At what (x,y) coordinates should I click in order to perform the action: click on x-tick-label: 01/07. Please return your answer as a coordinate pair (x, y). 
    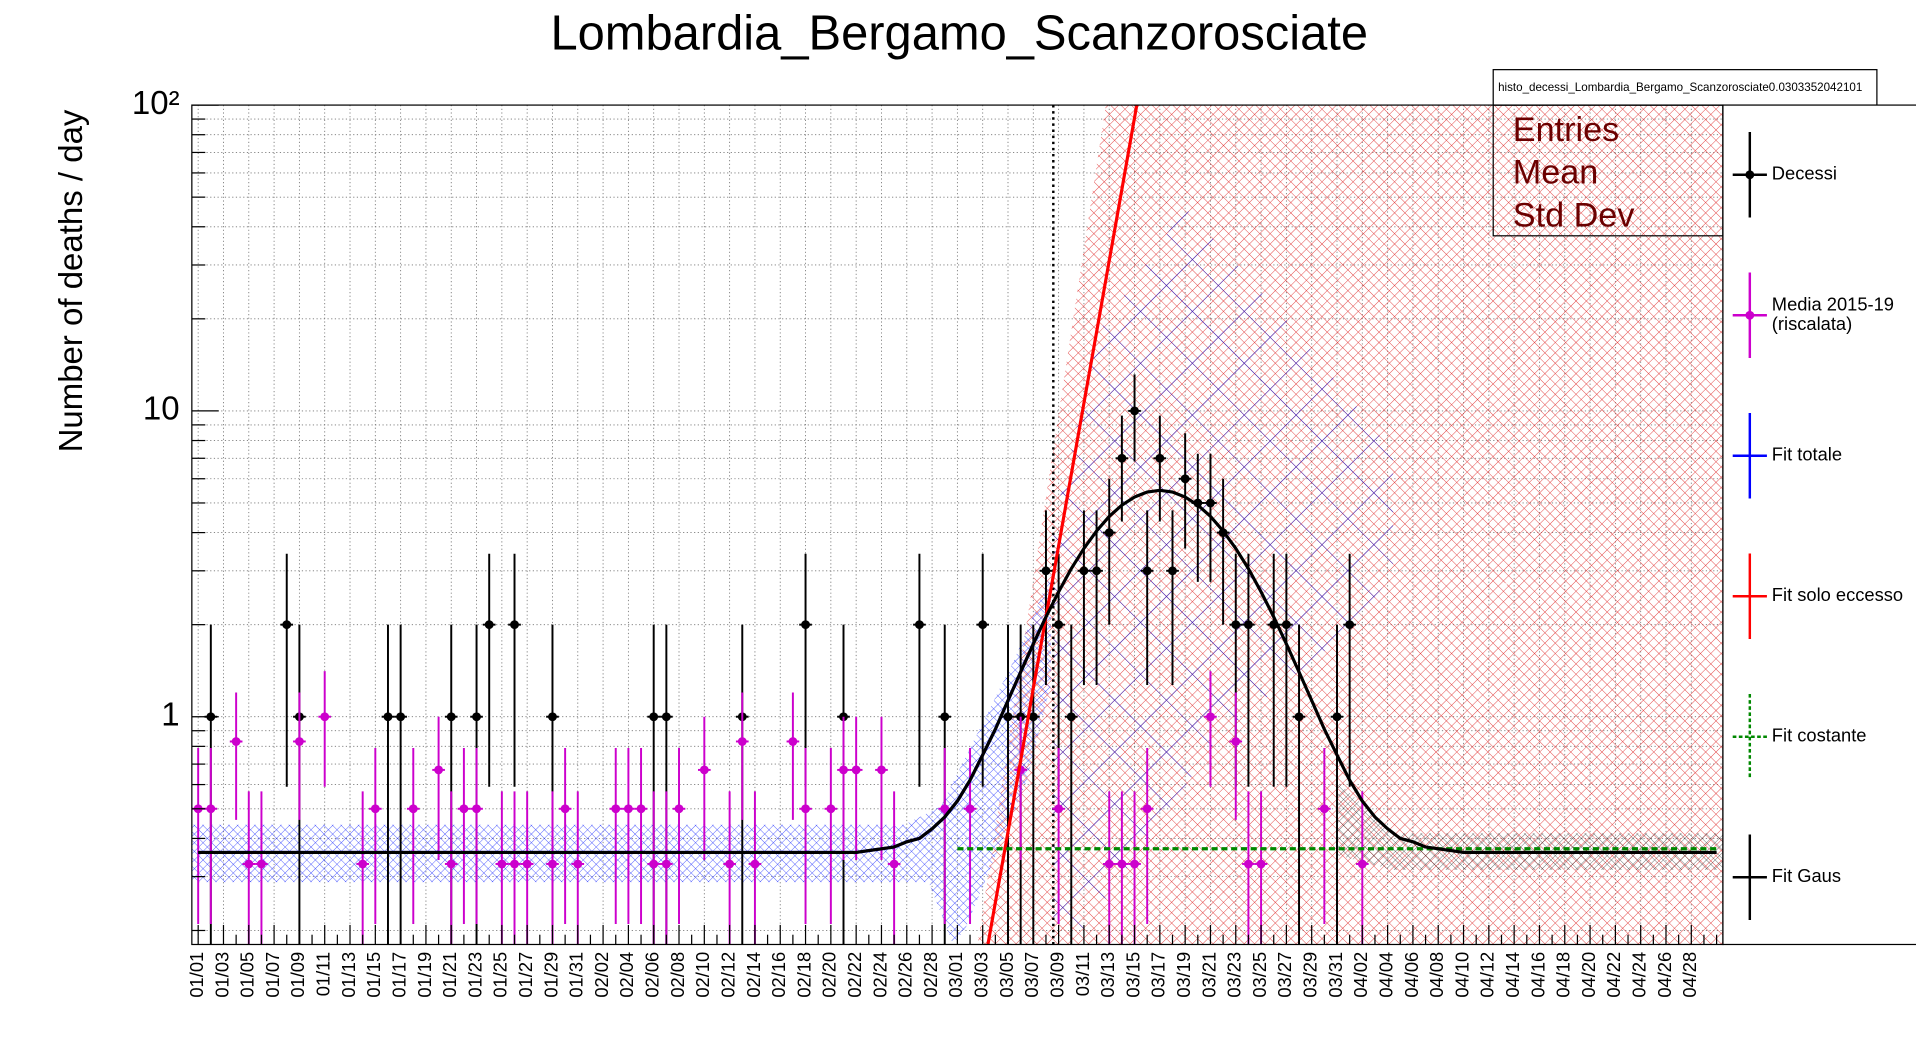
    Looking at the image, I should click on (272, 975).